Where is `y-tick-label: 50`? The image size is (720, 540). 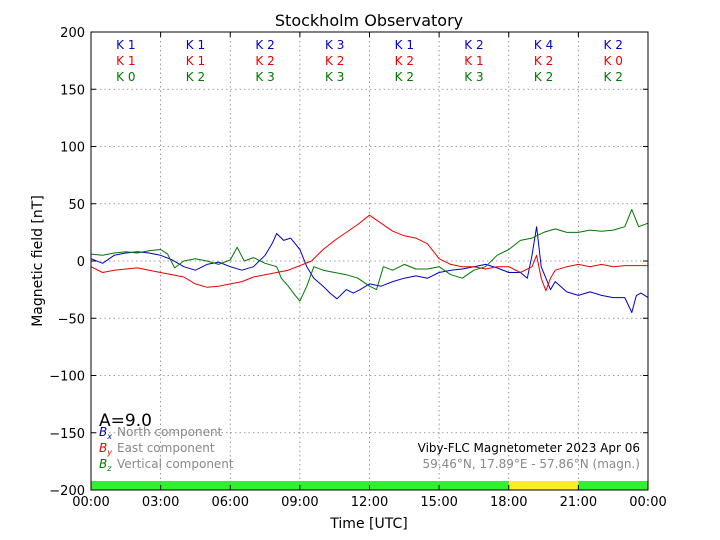
y-tick-label: 50 is located at coordinates (76, 205).